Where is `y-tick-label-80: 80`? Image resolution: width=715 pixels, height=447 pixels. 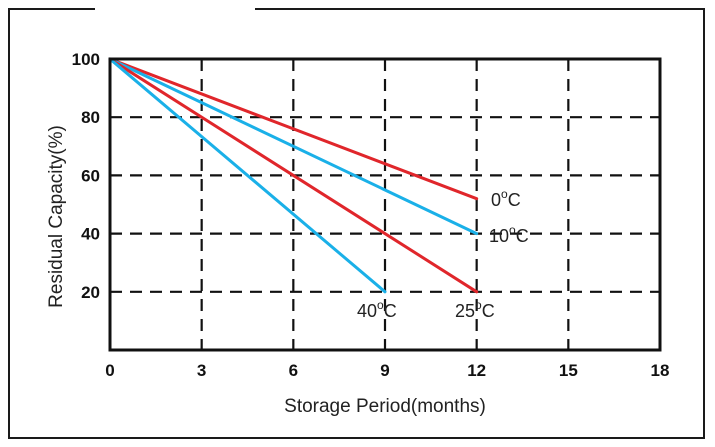
y-tick-label-80: 80 is located at coordinates (90, 117).